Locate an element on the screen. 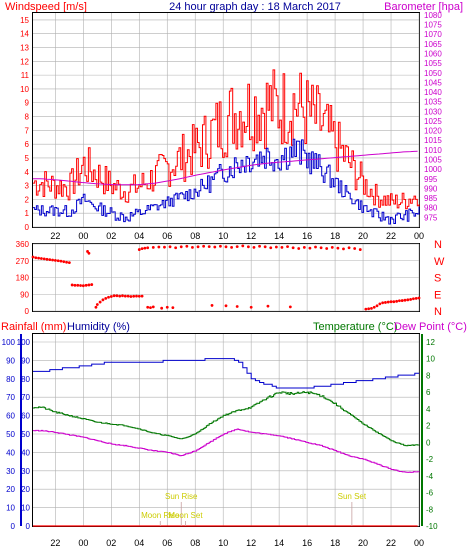 This screenshot has width=468, height=555. humidity-tick-label: 90 is located at coordinates (25, 360).